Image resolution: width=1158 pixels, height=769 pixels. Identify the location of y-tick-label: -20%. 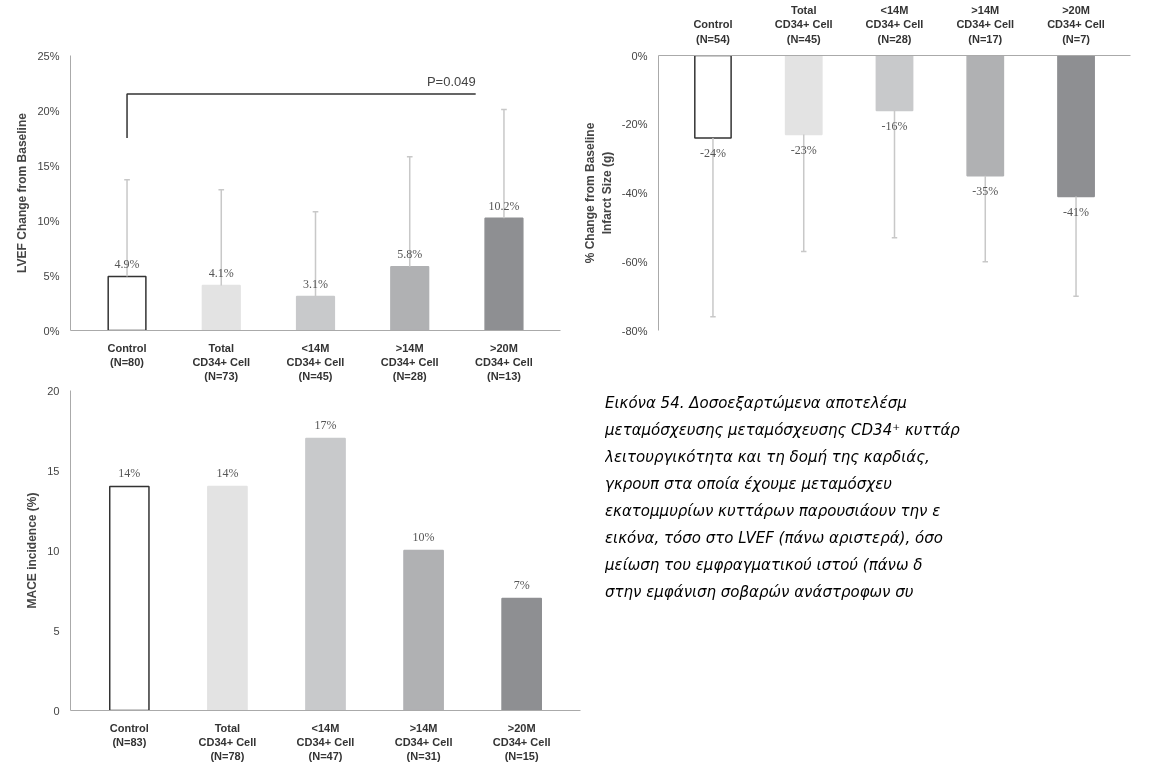
(634, 124).